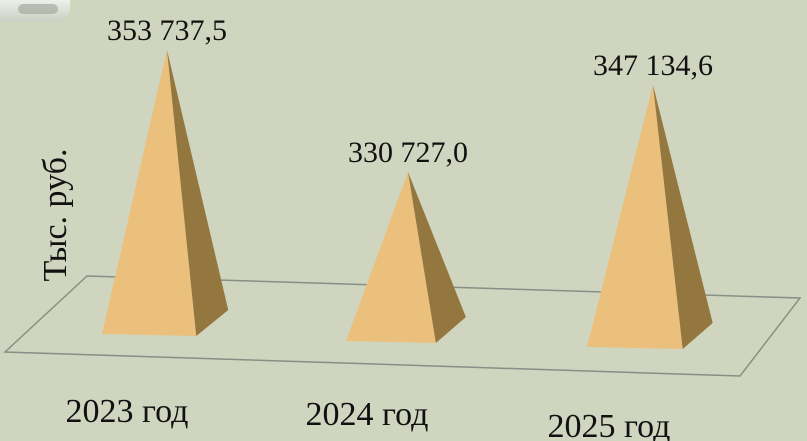  I want to click on category-label: 2024 год, so click(367, 414).